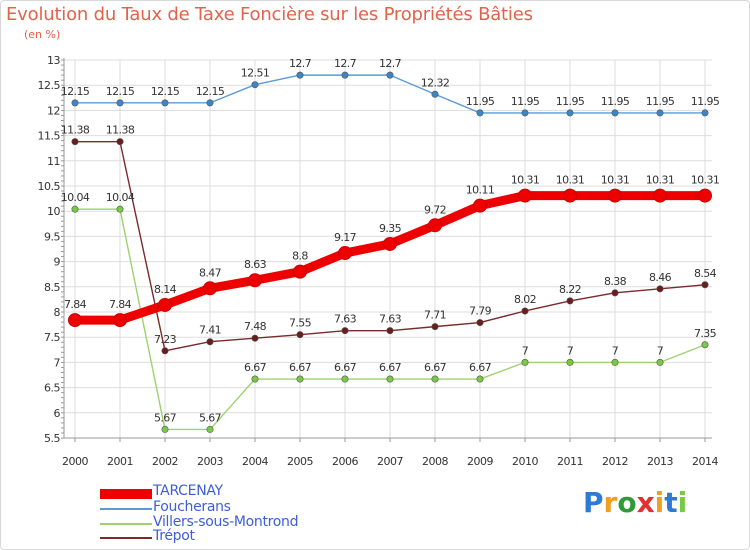 Image resolution: width=750 pixels, height=550 pixels. Describe the element at coordinates (120, 461) in the screenshot. I see `x-tick-label: 2001` at that location.